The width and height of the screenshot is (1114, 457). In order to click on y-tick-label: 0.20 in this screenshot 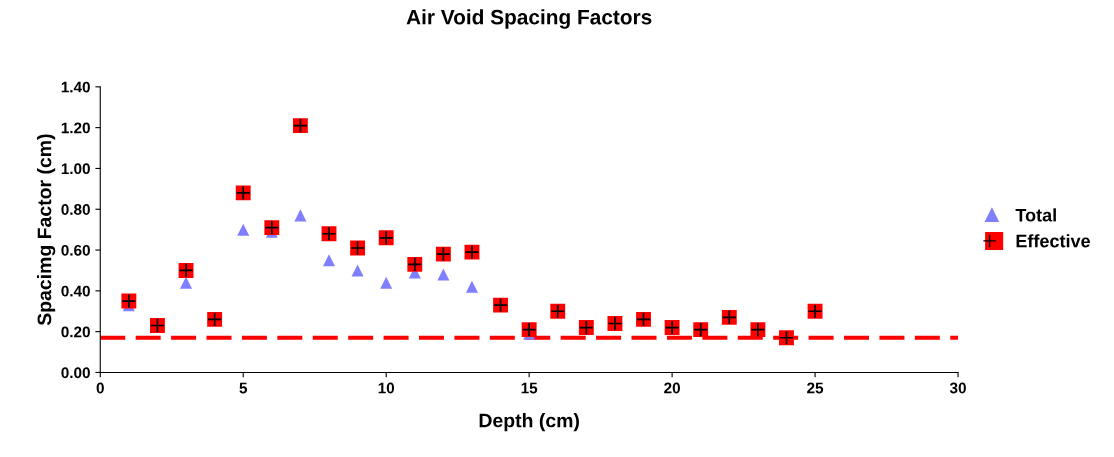, I will do `click(75, 332)`.